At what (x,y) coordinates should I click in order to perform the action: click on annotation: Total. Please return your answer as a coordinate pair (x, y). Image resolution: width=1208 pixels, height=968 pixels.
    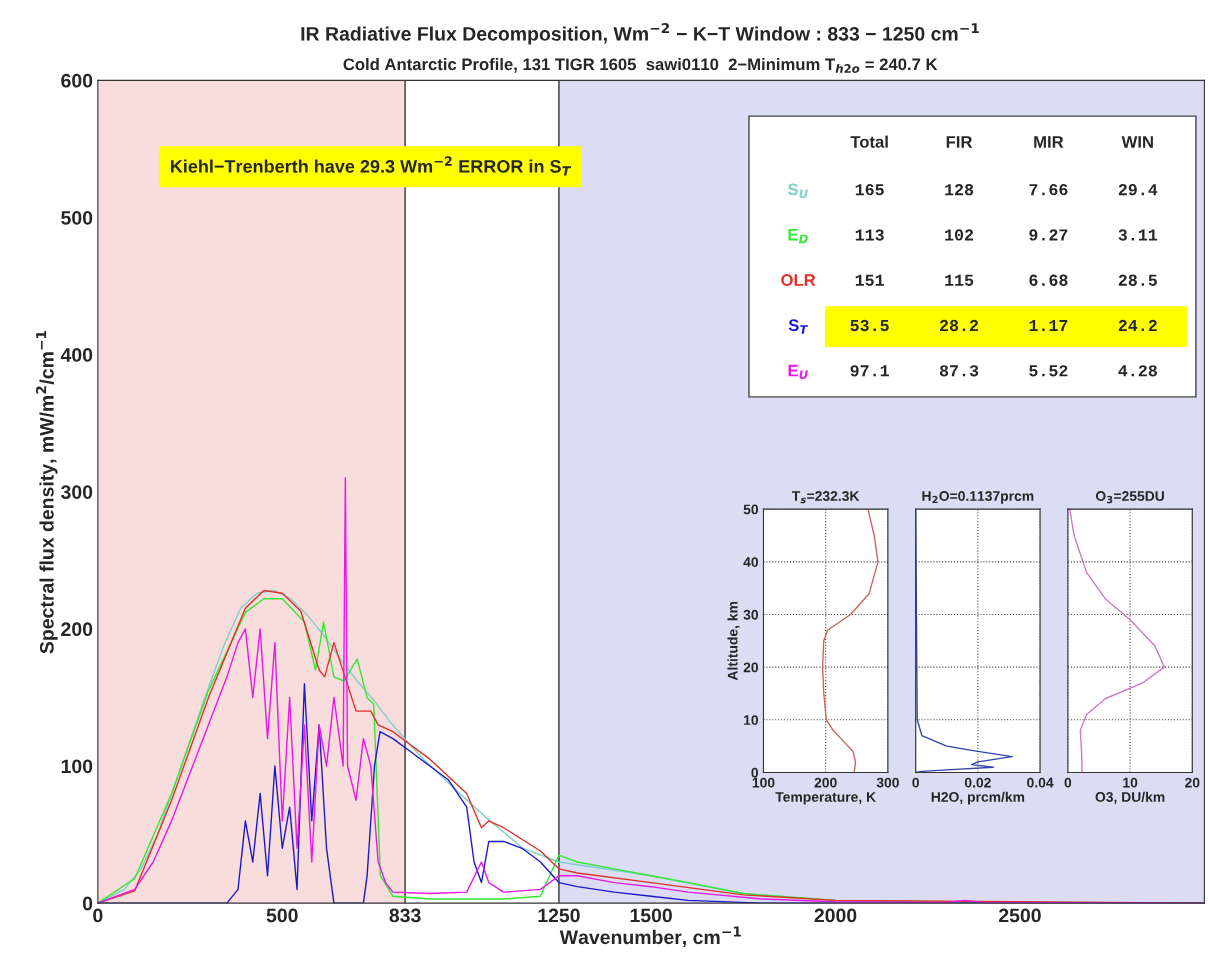
    Looking at the image, I should click on (869, 141).